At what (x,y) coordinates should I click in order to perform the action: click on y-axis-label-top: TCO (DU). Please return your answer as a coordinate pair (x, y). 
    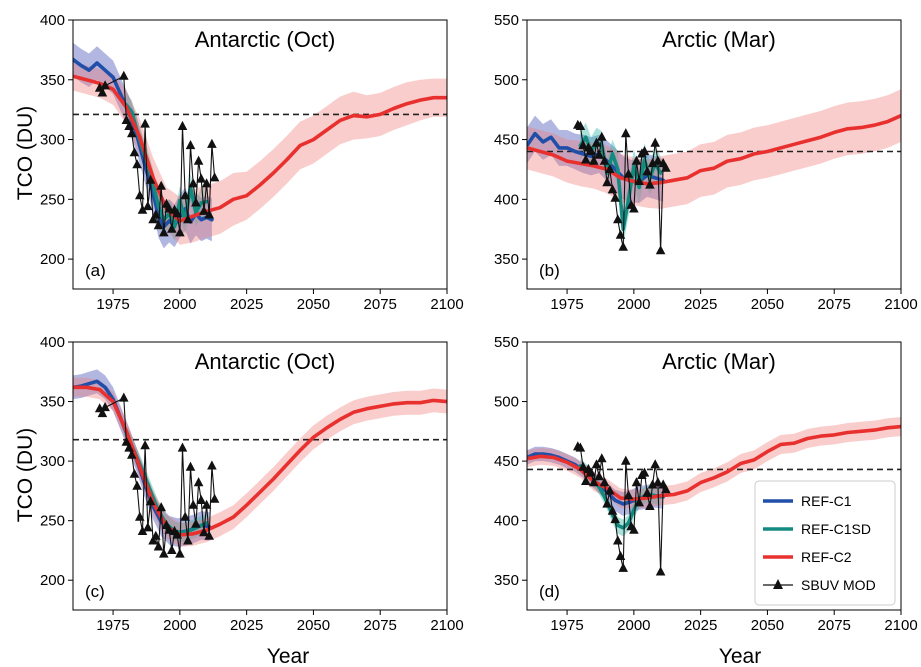
    Looking at the image, I should click on (25, 153).